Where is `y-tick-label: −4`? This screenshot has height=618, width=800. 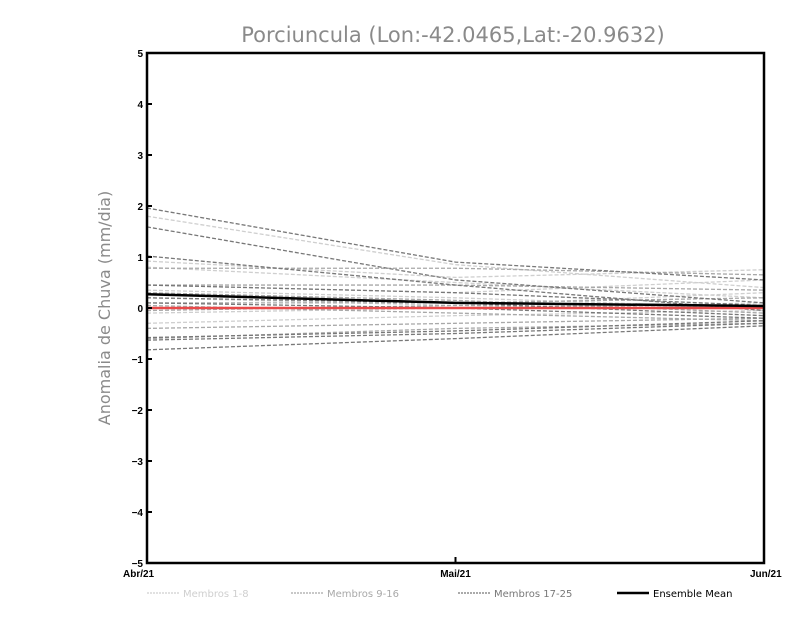 y-tick-label: −4 is located at coordinates (138, 513).